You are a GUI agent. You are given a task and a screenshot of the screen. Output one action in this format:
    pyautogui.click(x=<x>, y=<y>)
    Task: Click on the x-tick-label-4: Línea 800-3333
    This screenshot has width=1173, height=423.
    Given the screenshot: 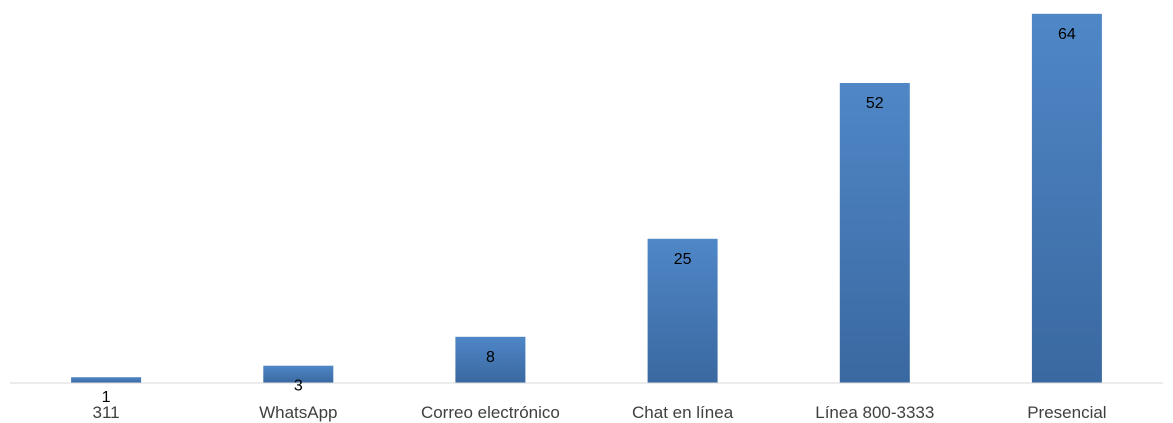 What is the action you would take?
    pyautogui.click(x=874, y=412)
    